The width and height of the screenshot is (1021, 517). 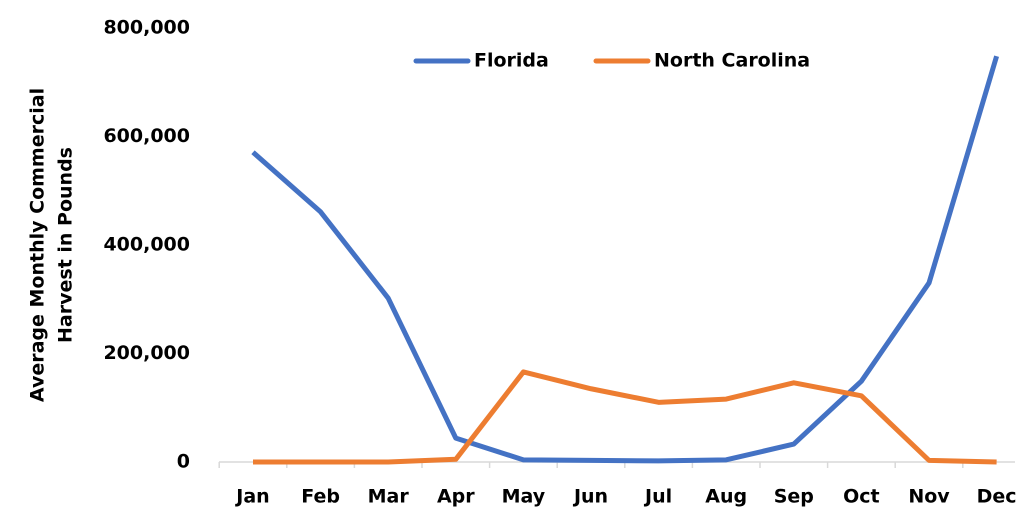 I want to click on y-tick-label: 0, so click(x=183, y=462).